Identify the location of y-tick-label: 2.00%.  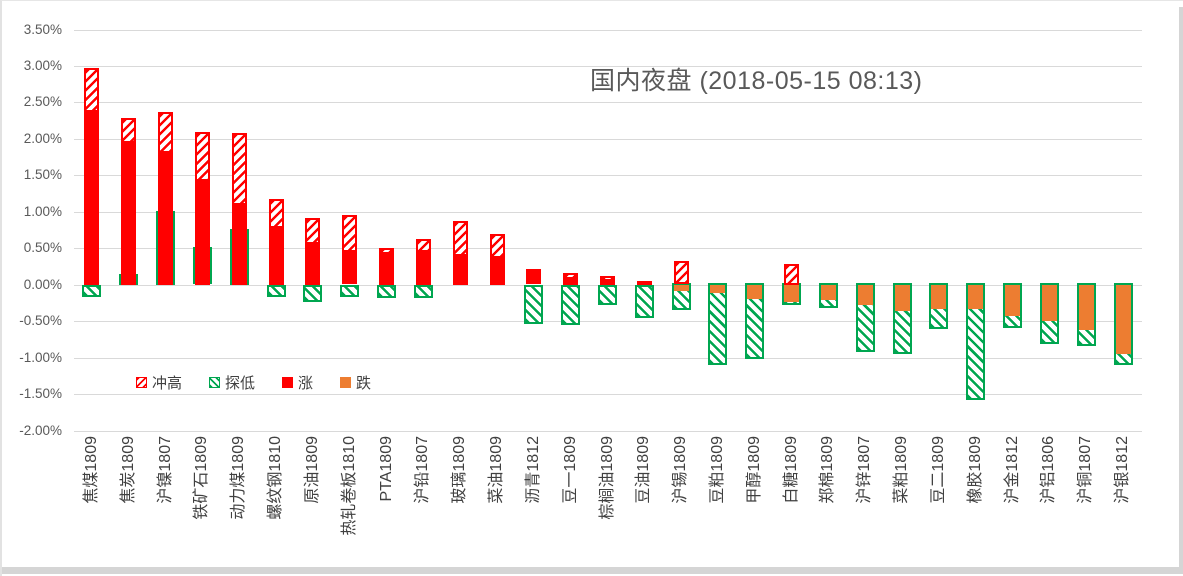
(42, 138).